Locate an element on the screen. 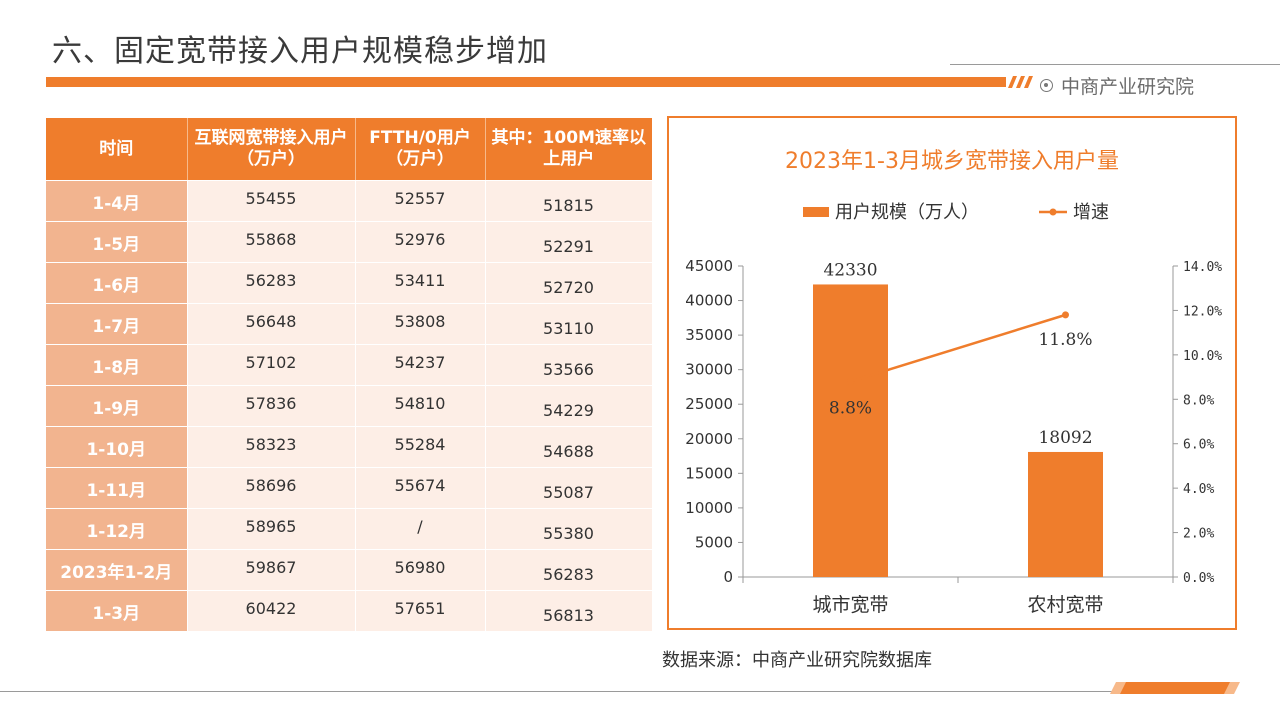  table-cell-broadband-users: 58965 is located at coordinates (271, 529).